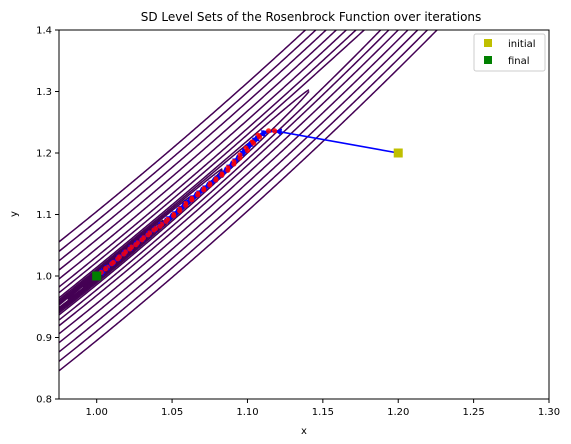 This screenshot has width=571, height=444. What do you see at coordinates (323, 412) in the screenshot?
I see `x-tick-label: 1.15` at bounding box center [323, 412].